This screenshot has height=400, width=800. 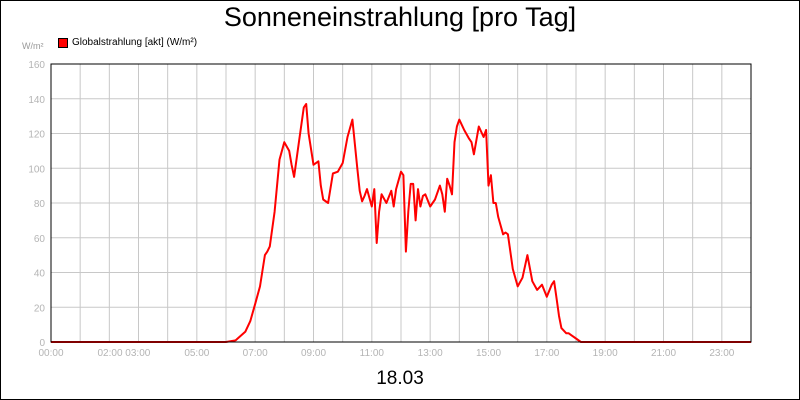 I want to click on y-tick-label: 160, so click(x=36, y=65).